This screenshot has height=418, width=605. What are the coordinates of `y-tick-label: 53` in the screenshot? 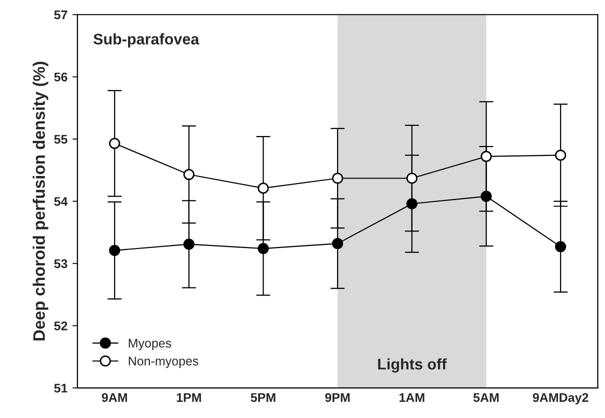 It's located at (61, 263).